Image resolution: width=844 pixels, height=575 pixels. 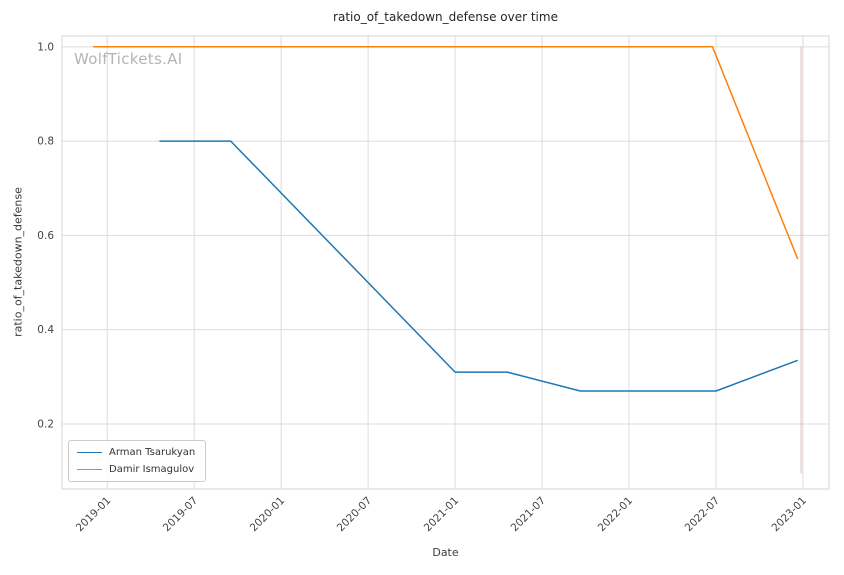 What do you see at coordinates (152, 469) in the screenshot?
I see `legend-label: Damir Ismagulov` at bounding box center [152, 469].